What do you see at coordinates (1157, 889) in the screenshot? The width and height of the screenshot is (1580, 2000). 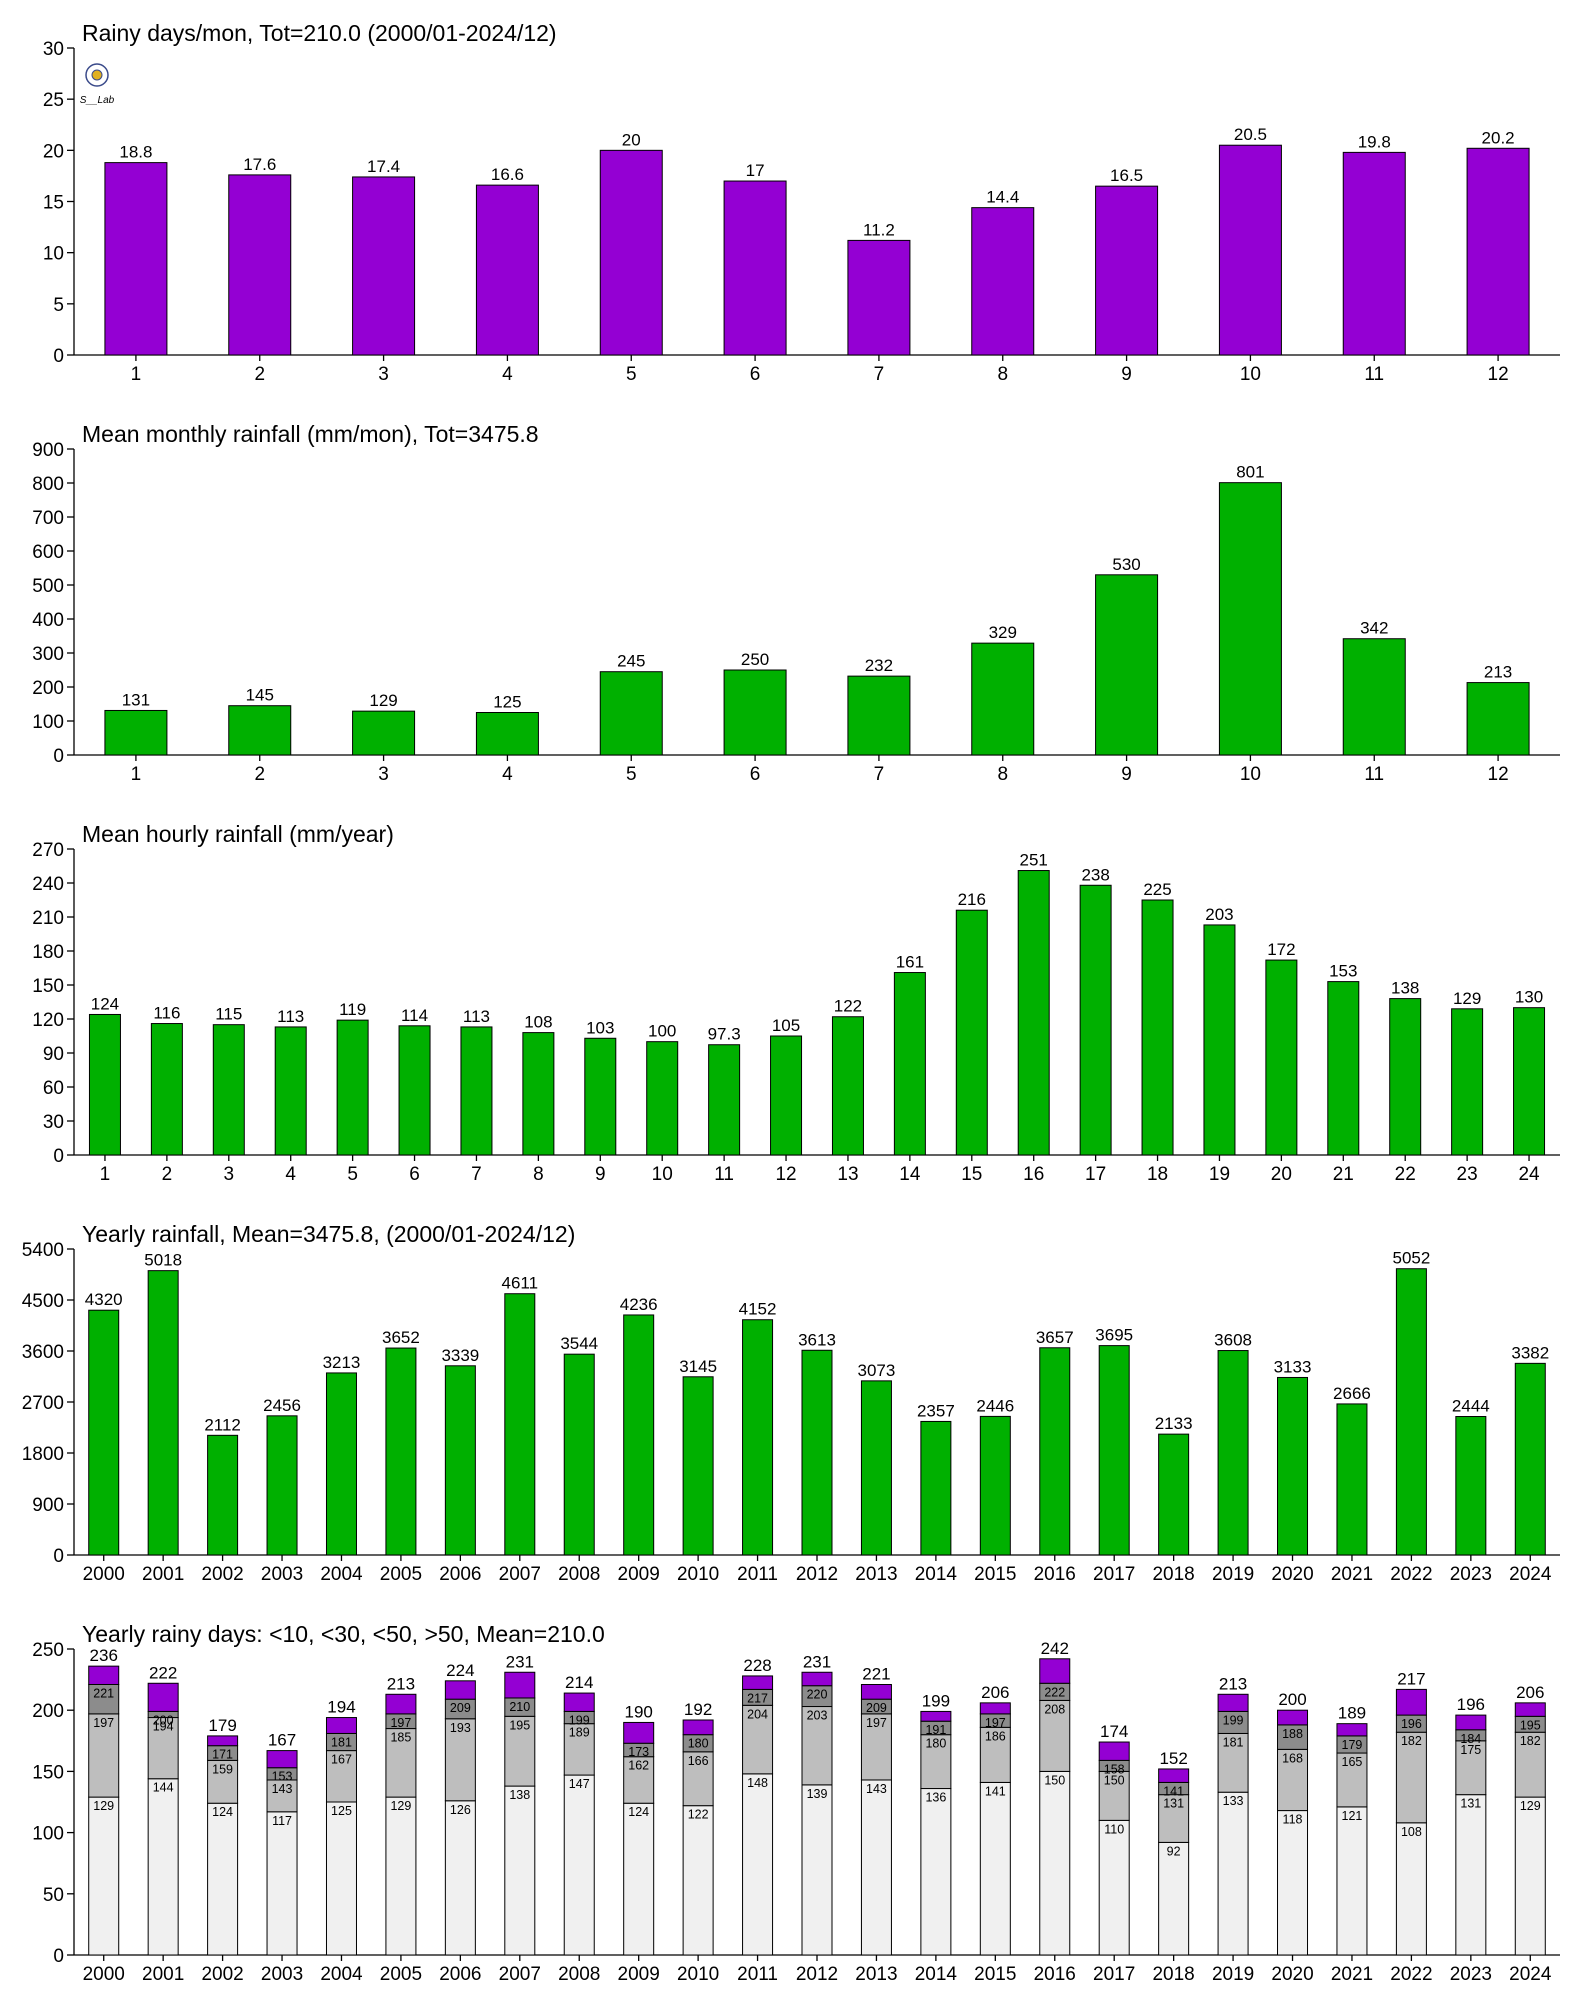 I see `bar-value-label: 225` at bounding box center [1157, 889].